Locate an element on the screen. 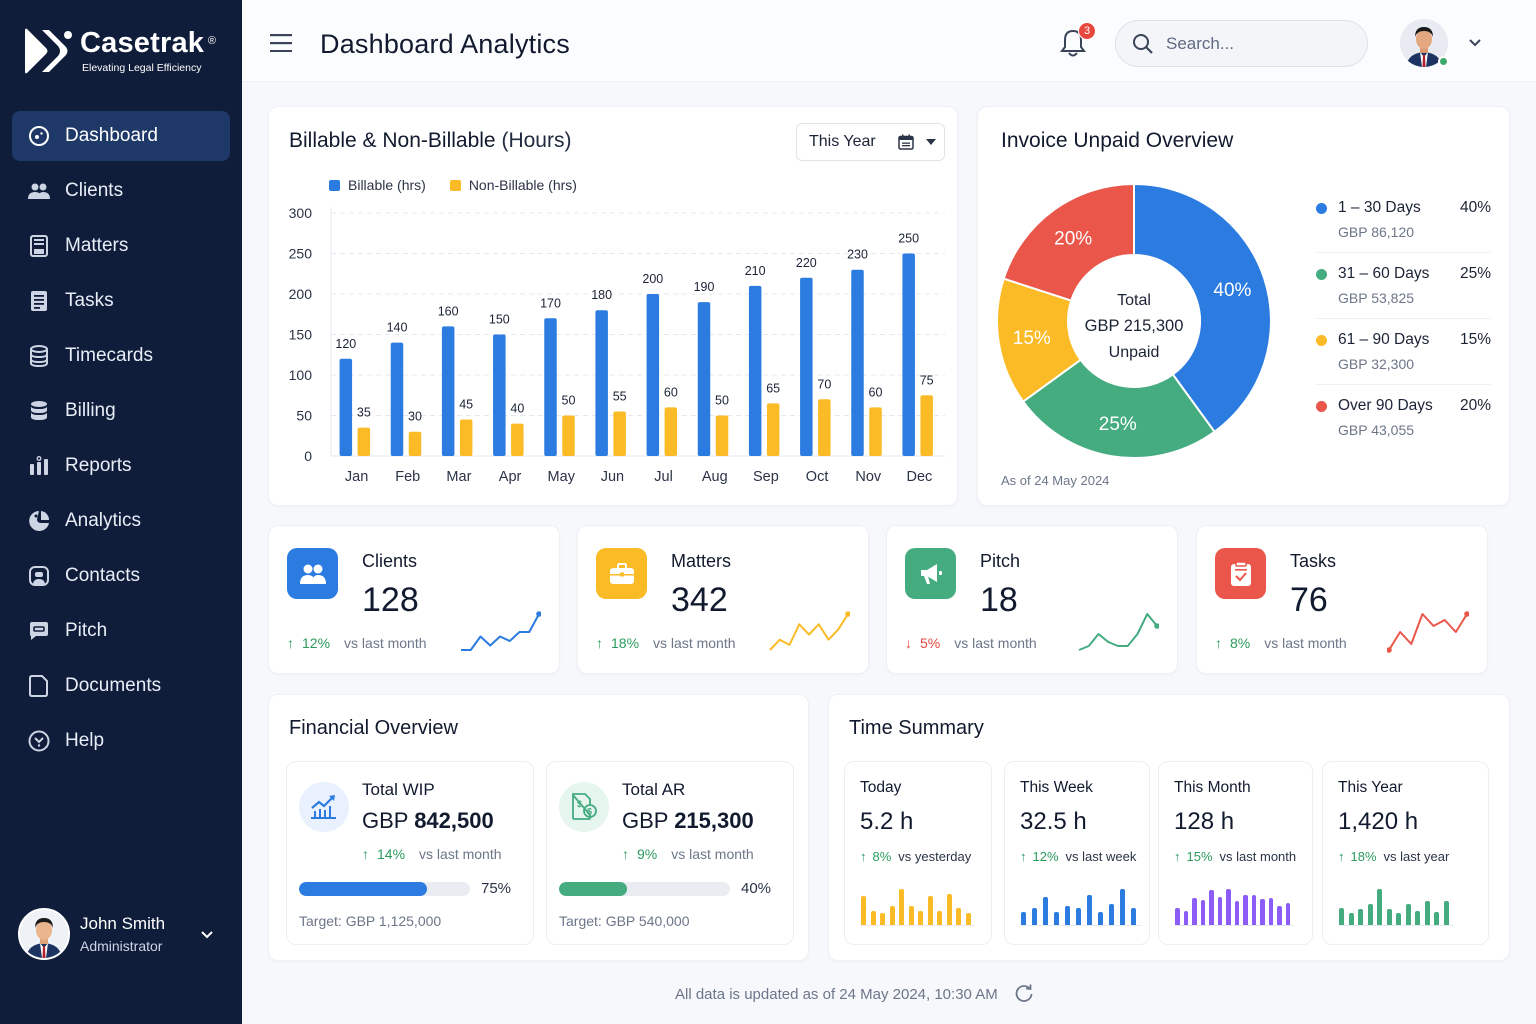 The width and height of the screenshot is (1536, 1024). mini-bar-chart is located at coordinates (1081, 903).